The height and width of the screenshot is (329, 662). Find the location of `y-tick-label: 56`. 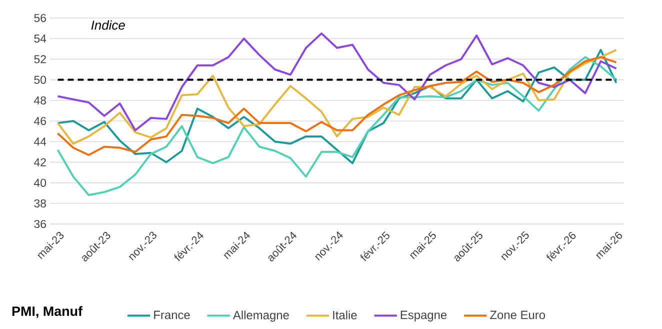

y-tick-label: 56 is located at coordinates (40, 18).